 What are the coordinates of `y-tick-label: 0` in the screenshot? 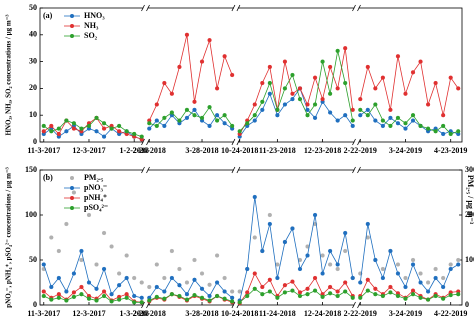 It's located at (35, 304).